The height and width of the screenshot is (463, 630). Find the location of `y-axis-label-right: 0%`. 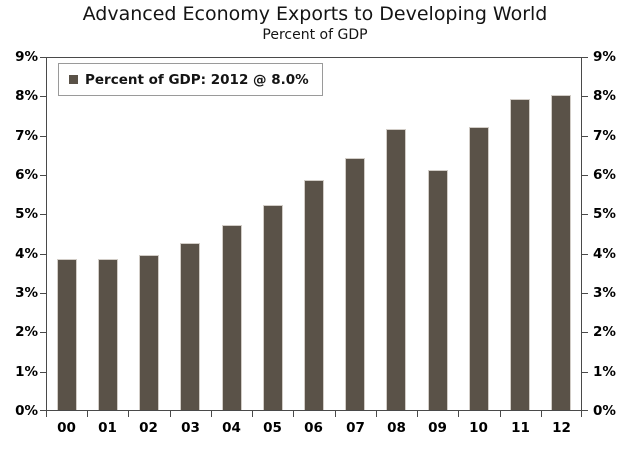

y-axis-label-right: 0% is located at coordinates (604, 411).